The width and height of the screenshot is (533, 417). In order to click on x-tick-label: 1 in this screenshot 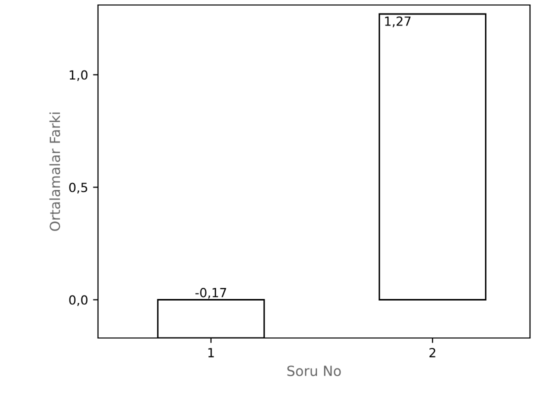, I will do `click(211, 353)`.